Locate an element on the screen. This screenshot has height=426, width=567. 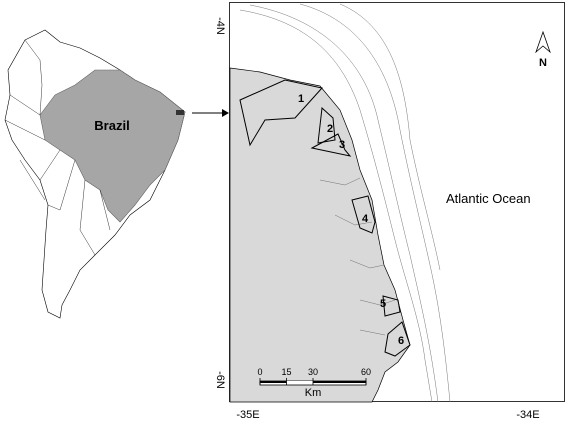
rivers is located at coordinates (357, 256).